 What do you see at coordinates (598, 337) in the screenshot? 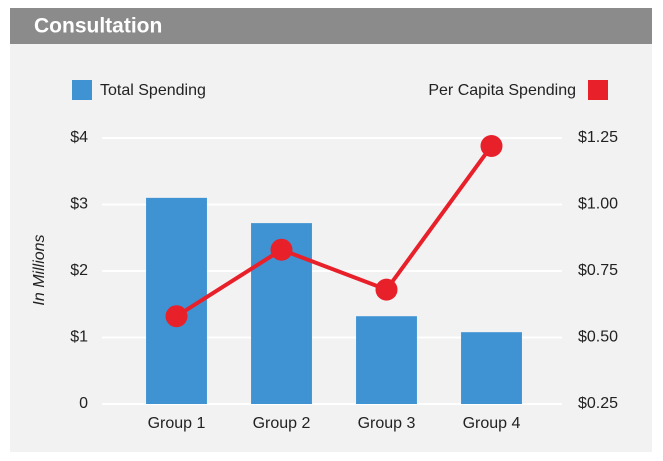
I see `y2-tick-label: $0.50` at bounding box center [598, 337].